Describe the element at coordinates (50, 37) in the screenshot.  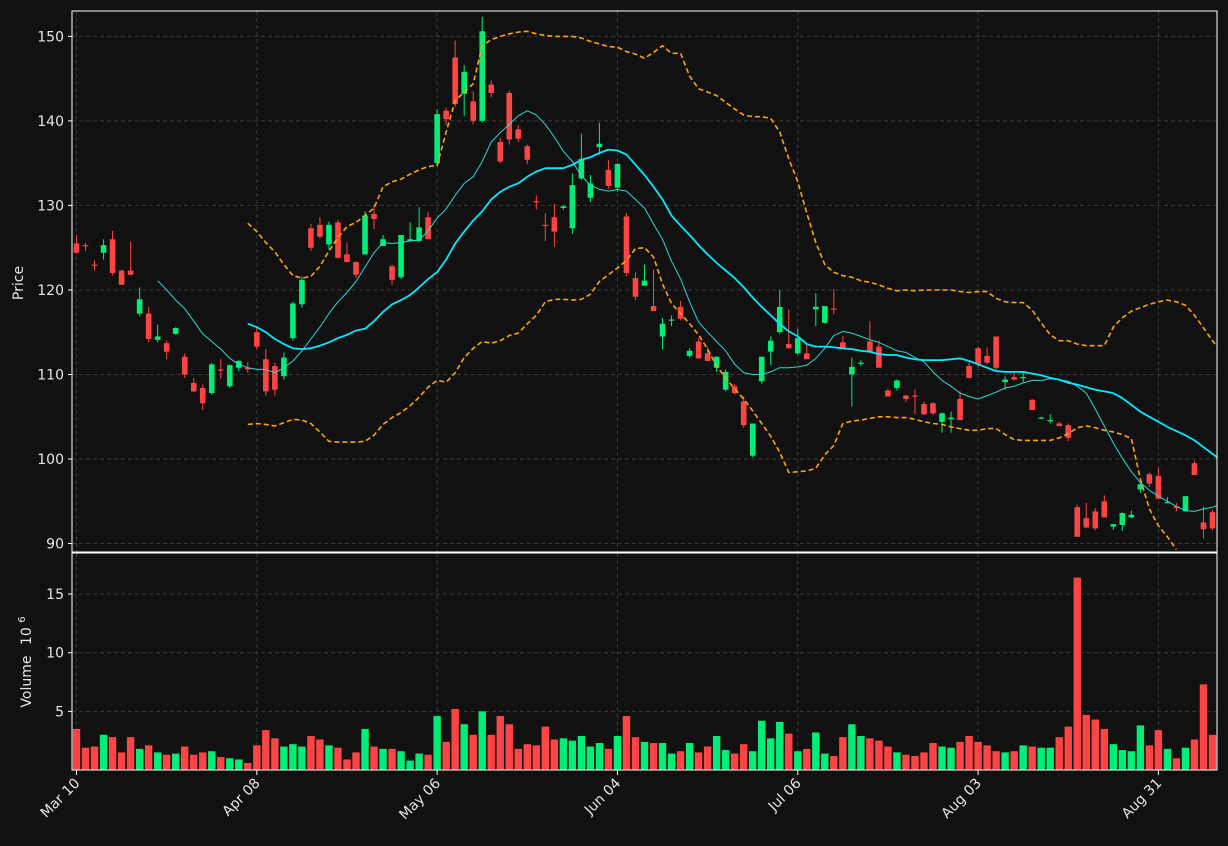
I see `price-tick-label: 150` at that location.